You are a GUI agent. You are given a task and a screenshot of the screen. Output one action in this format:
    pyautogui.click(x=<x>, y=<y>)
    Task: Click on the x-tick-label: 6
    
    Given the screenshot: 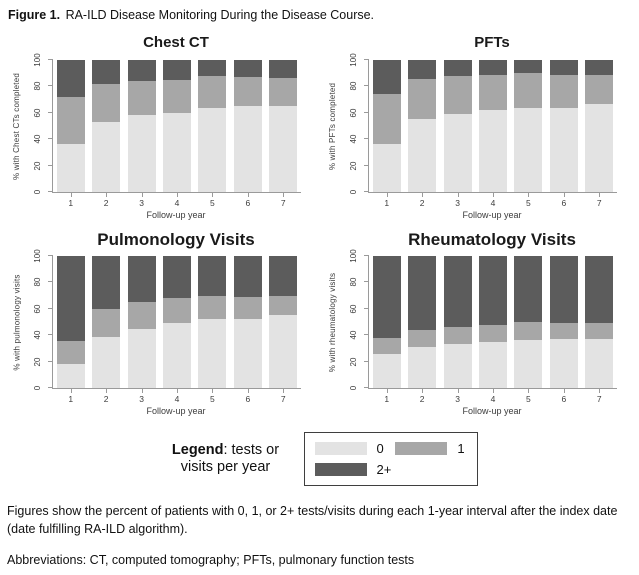 What is the action you would take?
    pyautogui.click(x=564, y=203)
    